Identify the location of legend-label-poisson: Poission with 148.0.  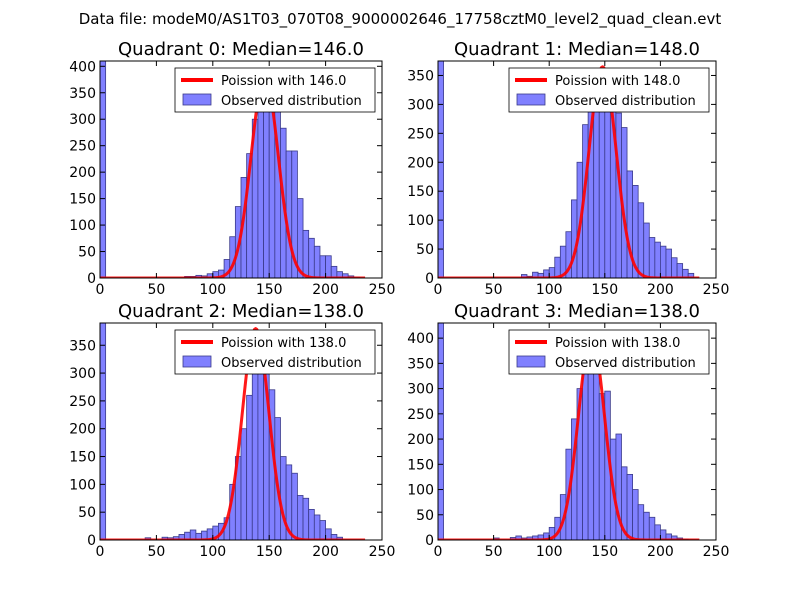
(617, 81).